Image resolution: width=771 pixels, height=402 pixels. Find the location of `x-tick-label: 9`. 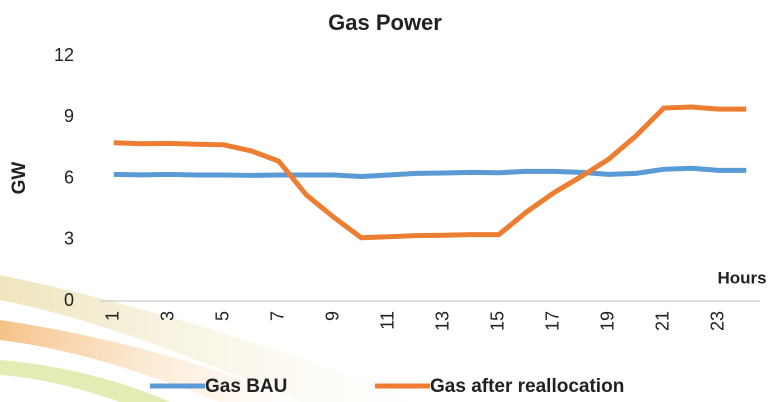

x-tick-label: 9 is located at coordinates (333, 316).